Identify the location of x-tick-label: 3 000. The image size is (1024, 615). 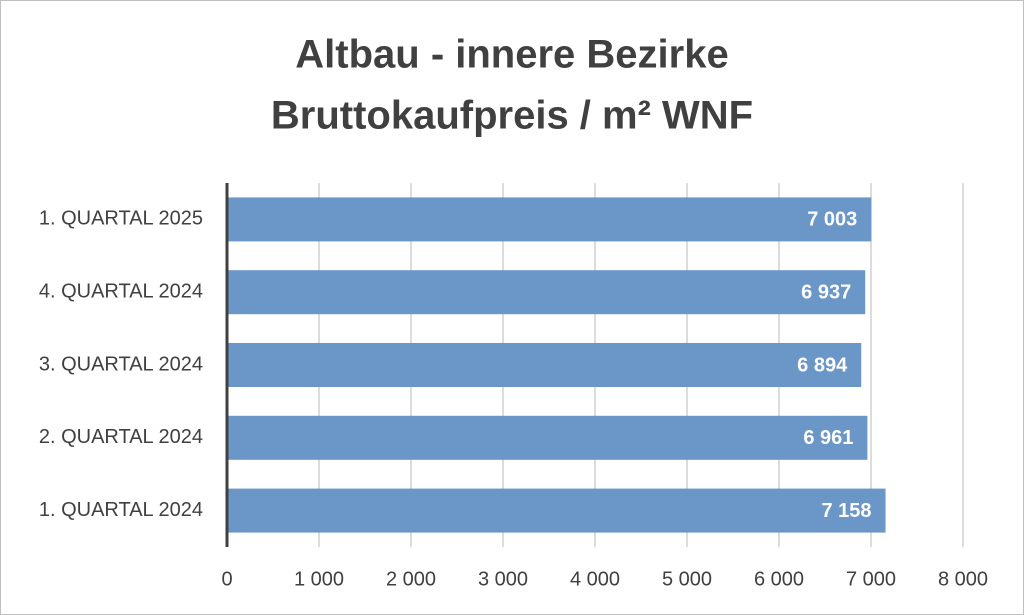
(503, 579).